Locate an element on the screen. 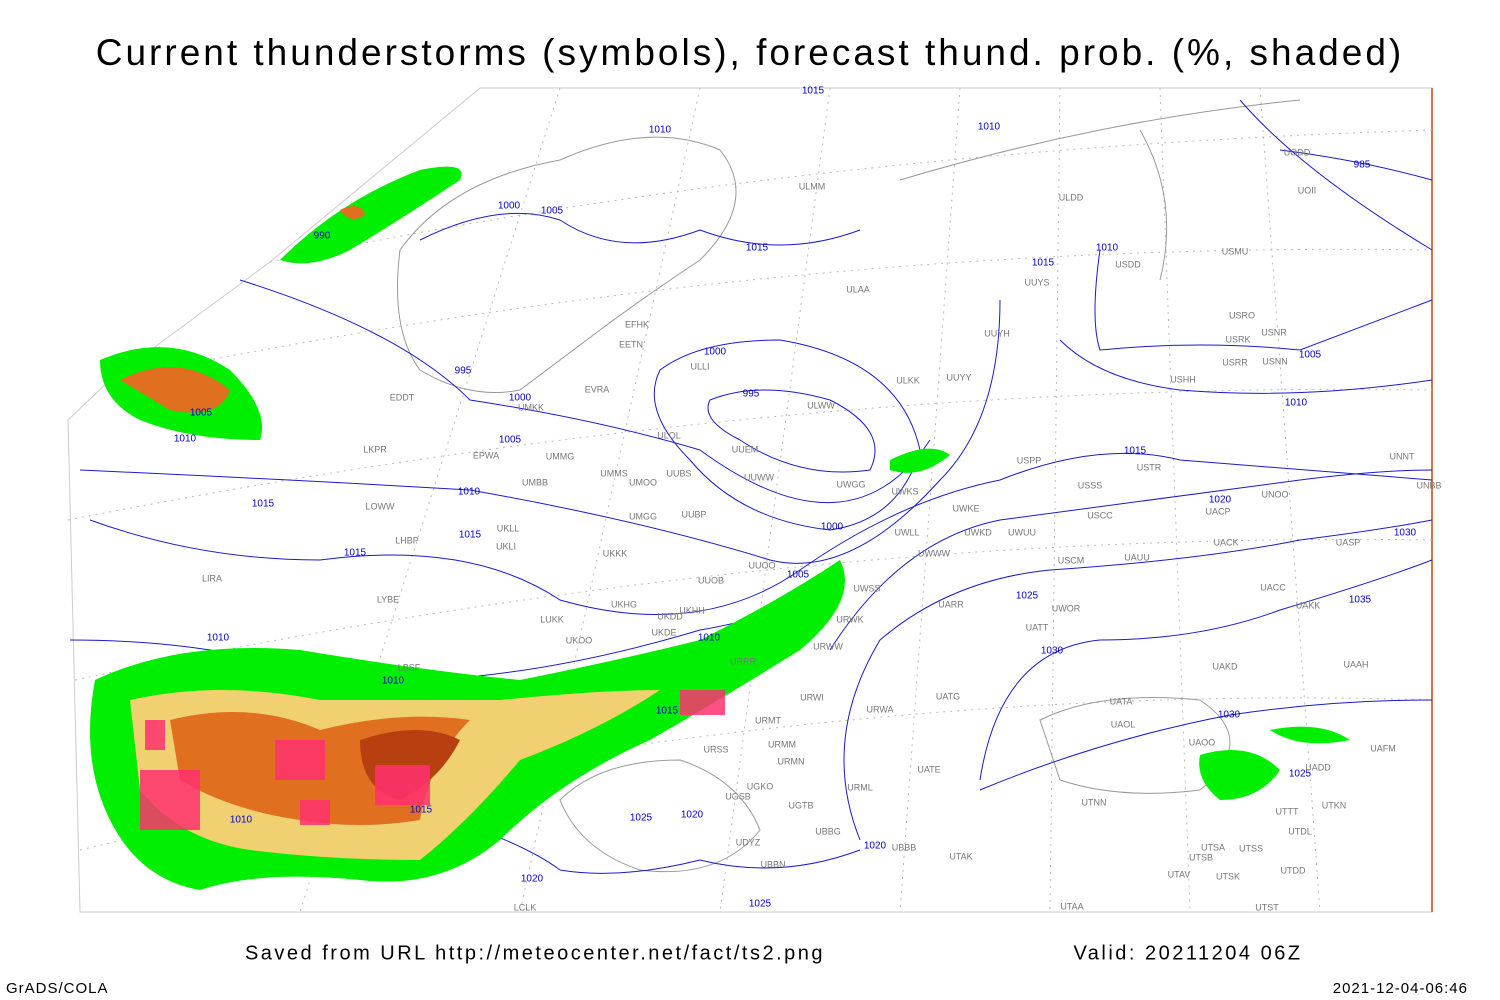 The width and height of the screenshot is (1500, 1000). station-code: USMU is located at coordinates (1235, 251).